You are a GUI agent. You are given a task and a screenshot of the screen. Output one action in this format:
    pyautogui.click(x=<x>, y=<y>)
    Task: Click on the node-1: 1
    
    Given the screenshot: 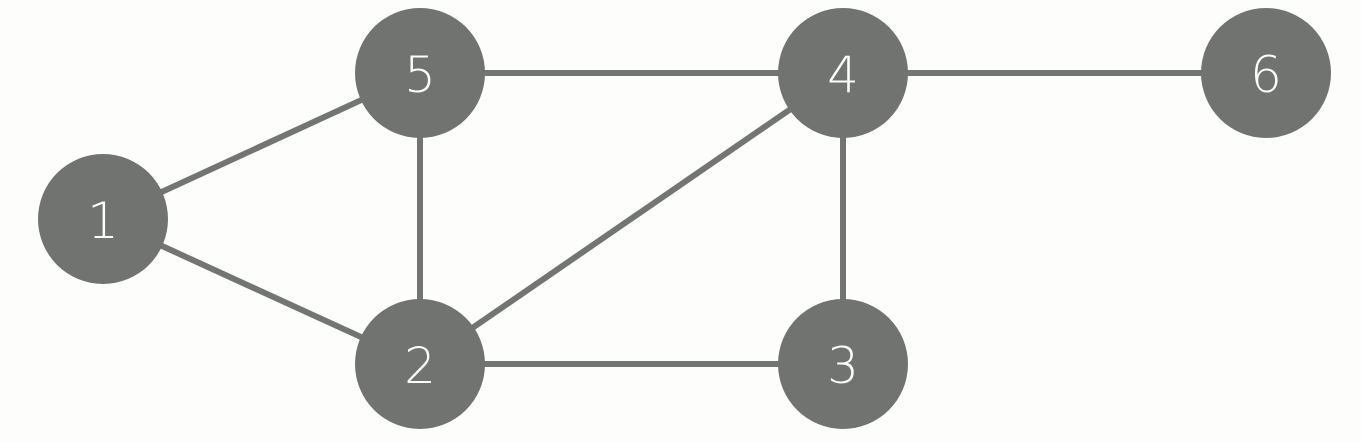 What is the action you would take?
    pyautogui.click(x=103, y=219)
    